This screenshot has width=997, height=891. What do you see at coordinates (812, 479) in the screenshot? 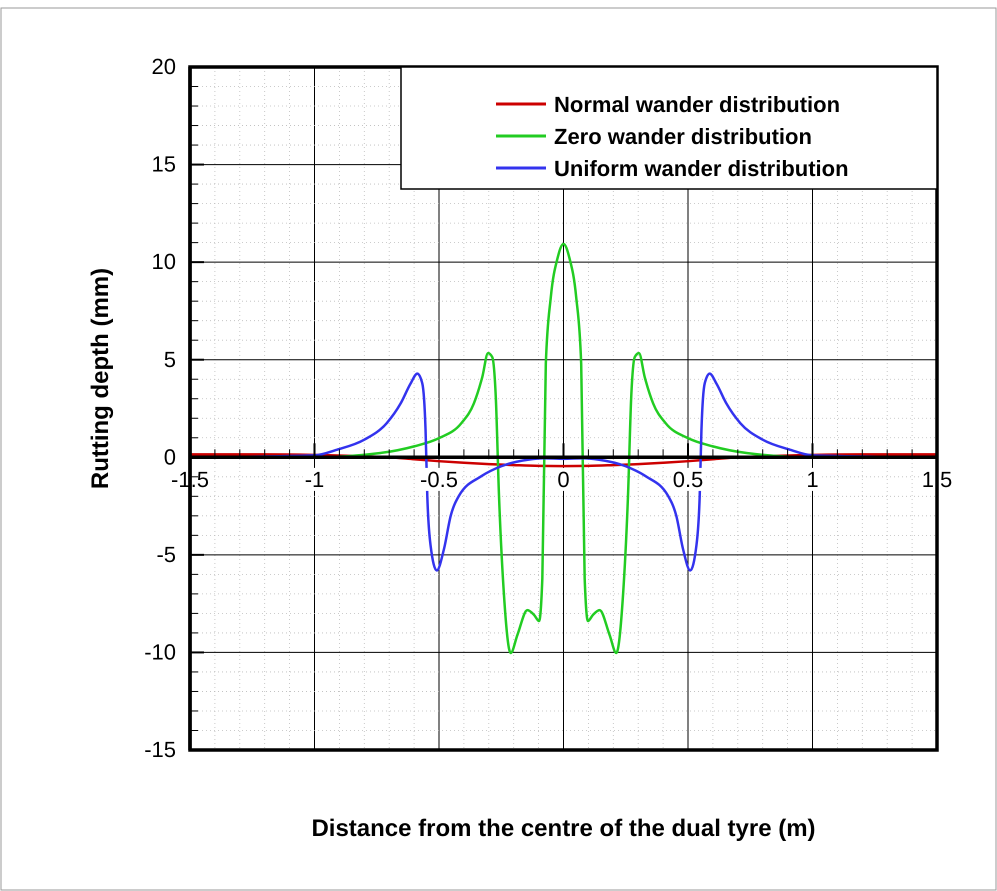
I see `x-tick-label: 1` at bounding box center [812, 479].